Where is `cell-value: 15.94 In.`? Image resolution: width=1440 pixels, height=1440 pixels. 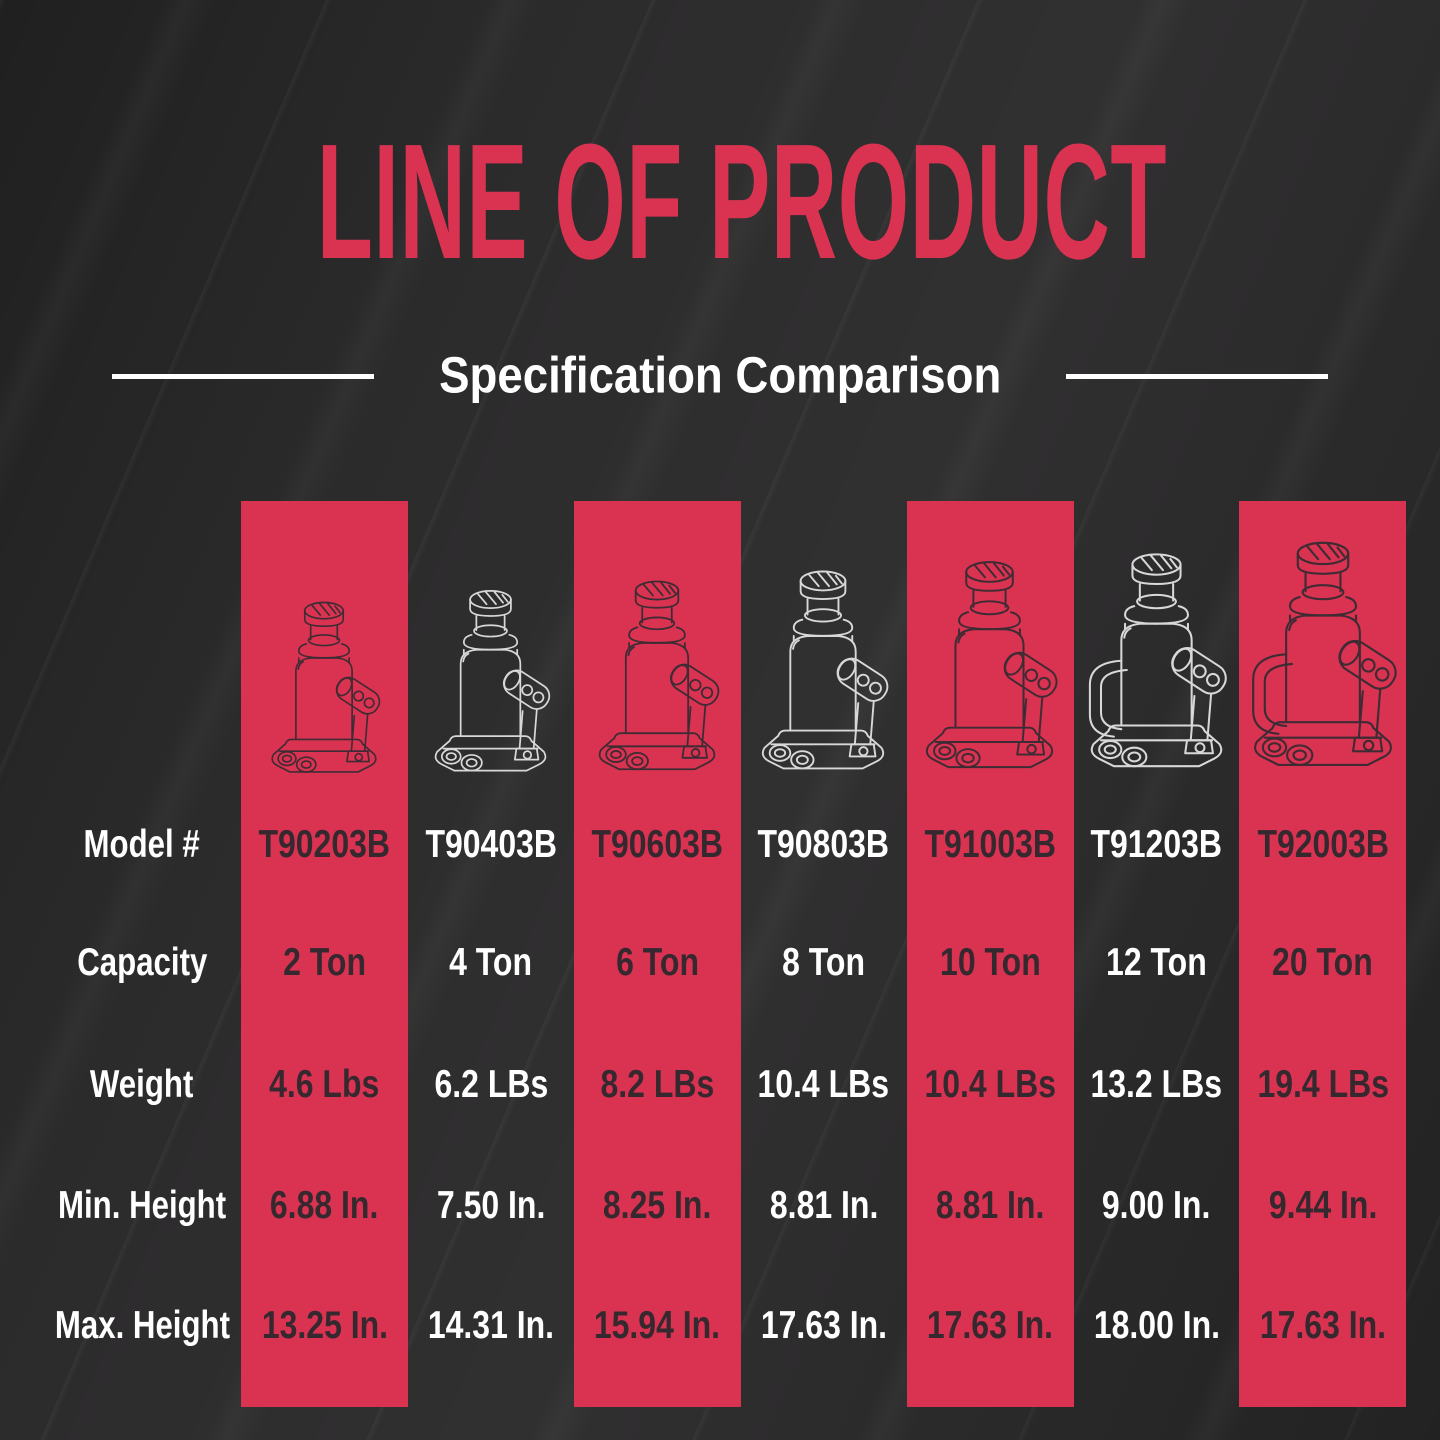 cell-value: 15.94 In. is located at coordinates (657, 1325).